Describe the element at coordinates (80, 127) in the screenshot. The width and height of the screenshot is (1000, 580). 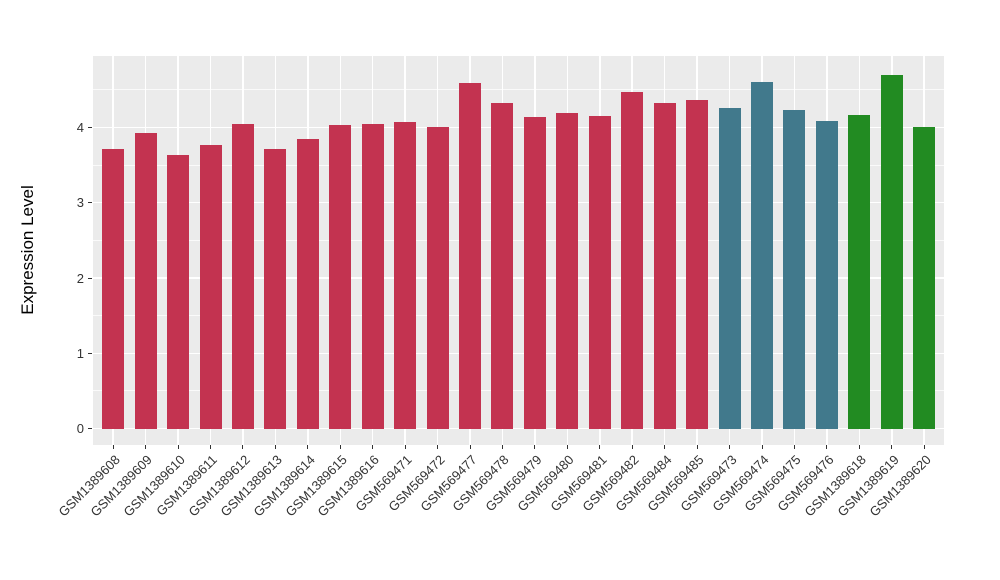
I see `y-tick-label: 4` at that location.